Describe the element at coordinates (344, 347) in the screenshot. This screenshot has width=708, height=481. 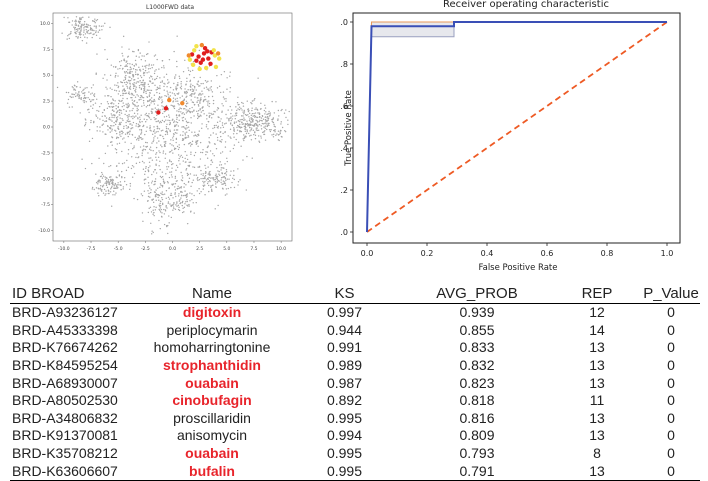
I see `cell-ks: 0.991` at that location.